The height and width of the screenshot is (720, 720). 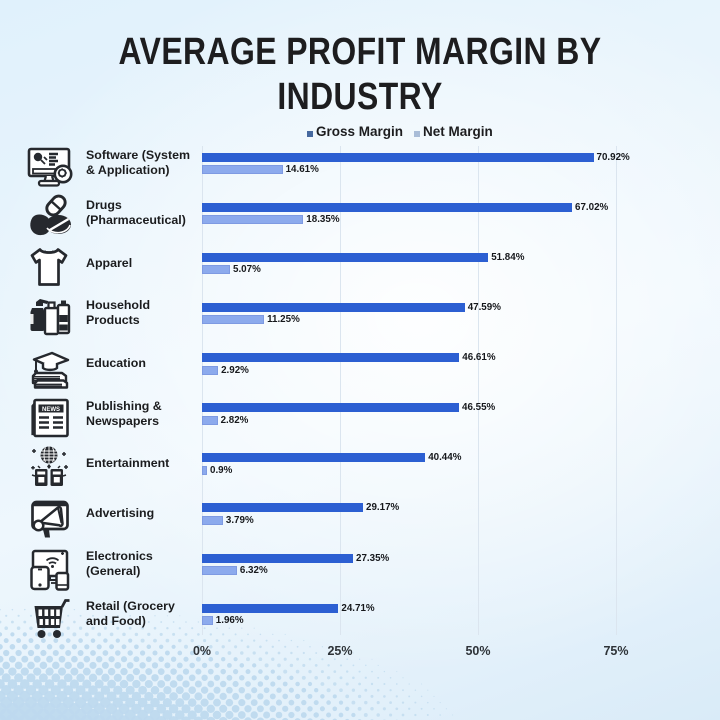 I want to click on svg-text: NEWS, so click(x=51, y=410).